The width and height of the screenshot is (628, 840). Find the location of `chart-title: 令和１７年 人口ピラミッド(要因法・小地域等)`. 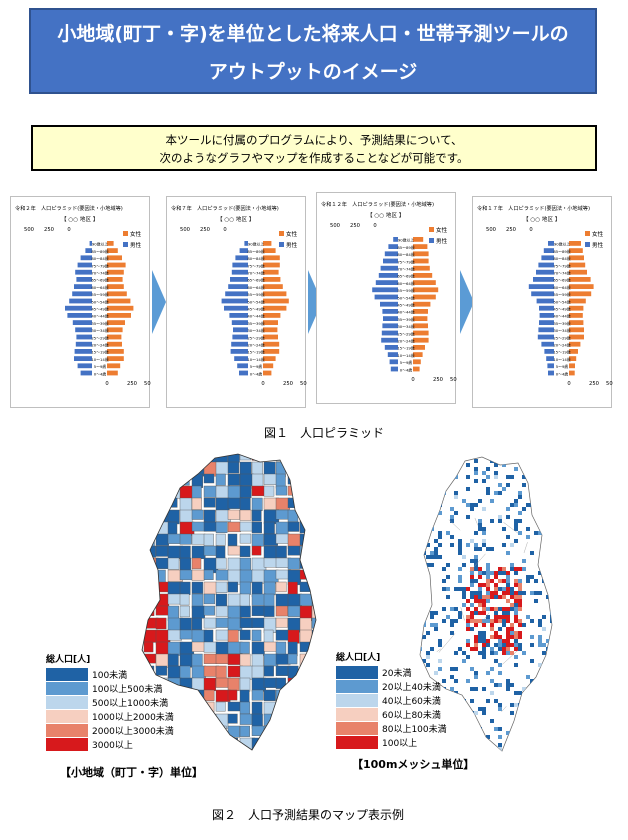

chart-title: 令和１７年 人口ピラミッド(要因法・小地域等) is located at coordinates (533, 208).